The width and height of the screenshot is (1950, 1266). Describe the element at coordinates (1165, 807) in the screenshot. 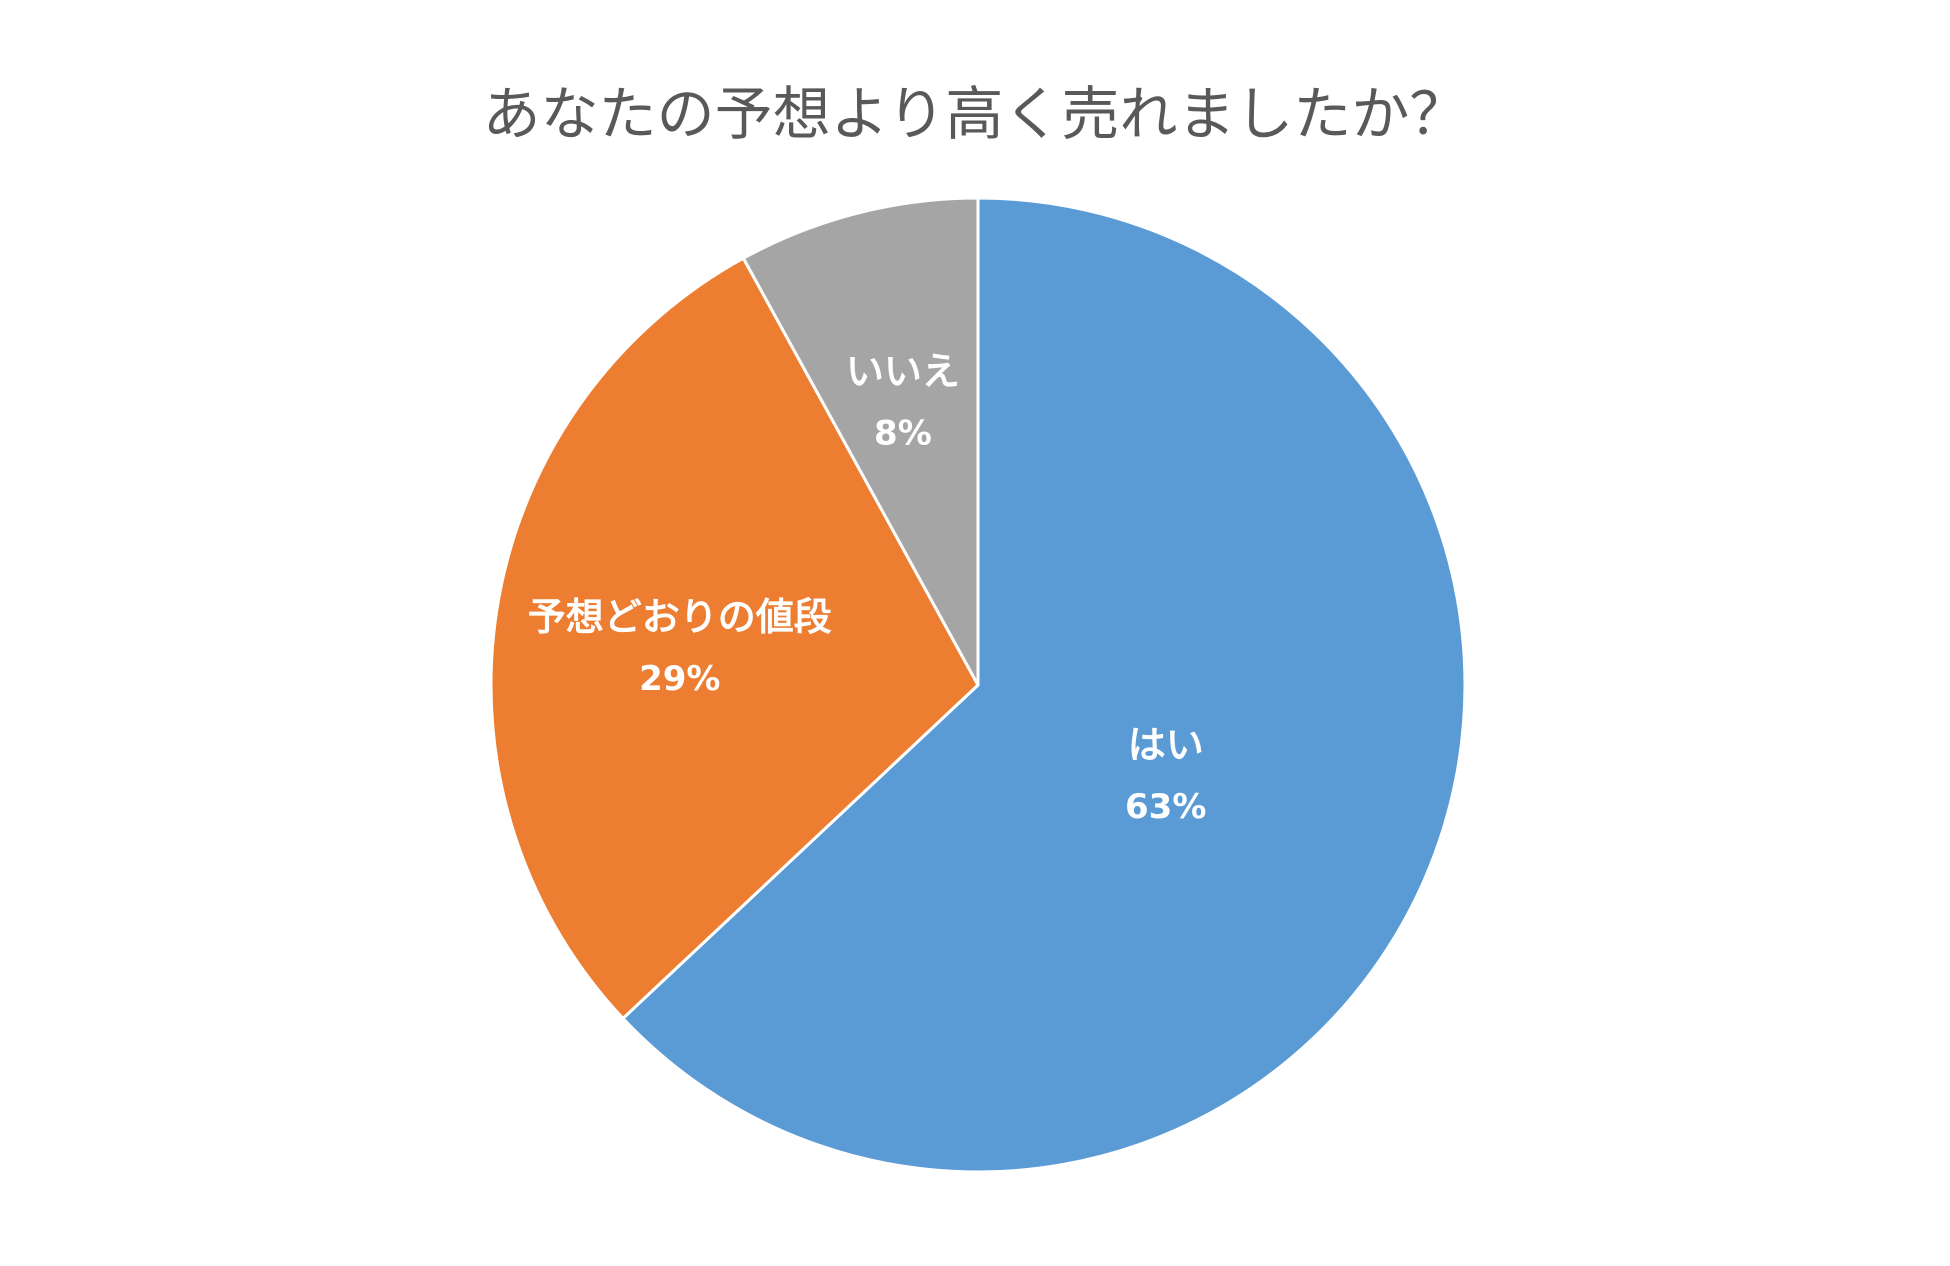

I see `pie-slice-1-value: 63%` at that location.